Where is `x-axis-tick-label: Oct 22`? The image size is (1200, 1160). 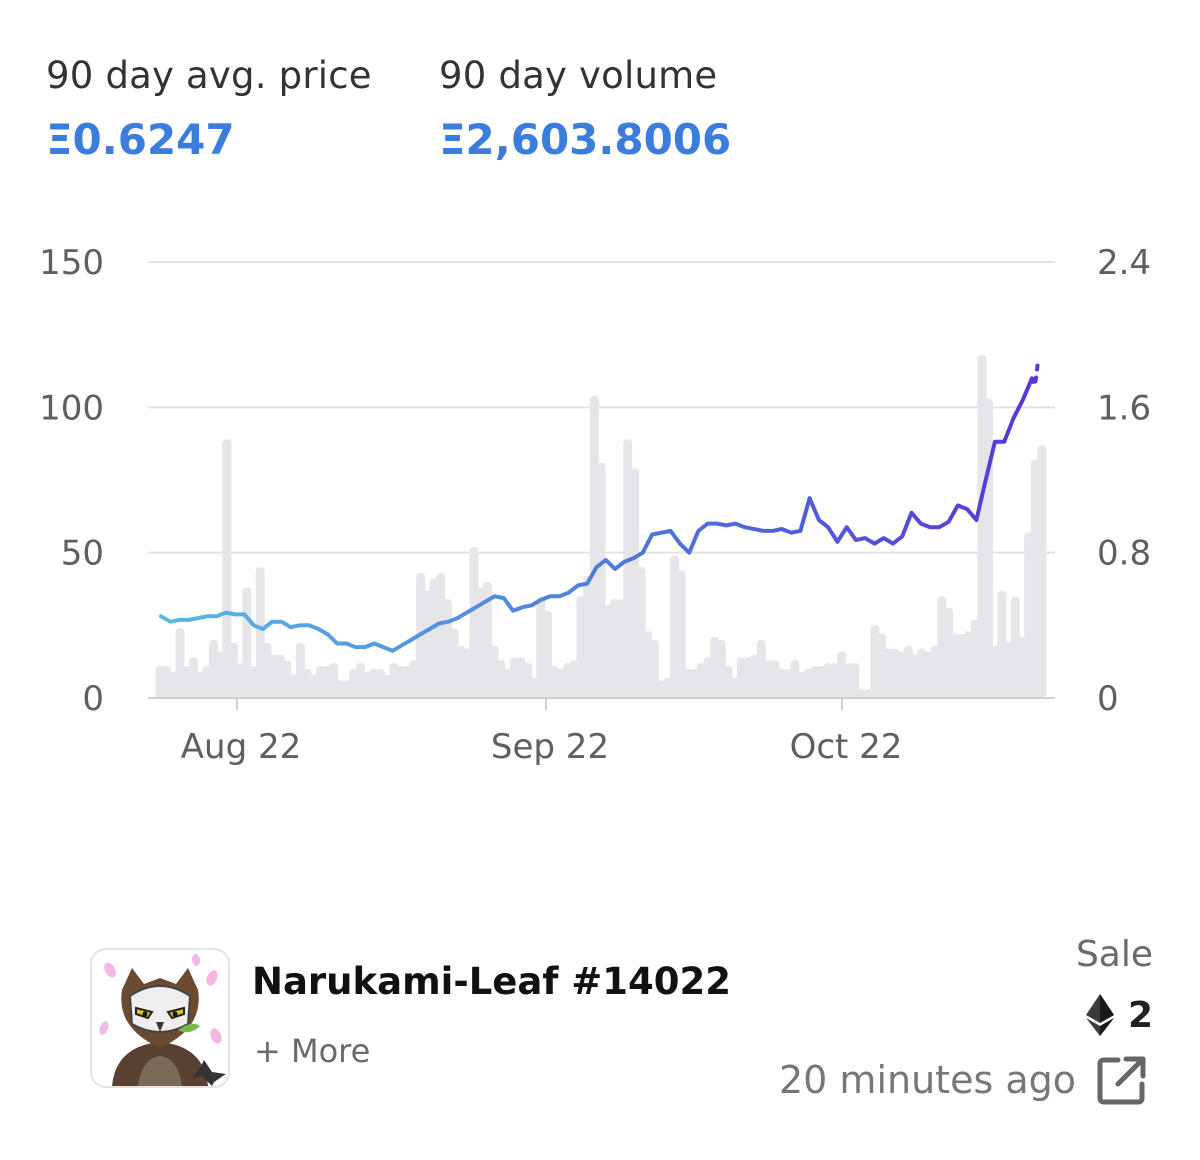
x-axis-tick-label: Oct 22 is located at coordinates (846, 747).